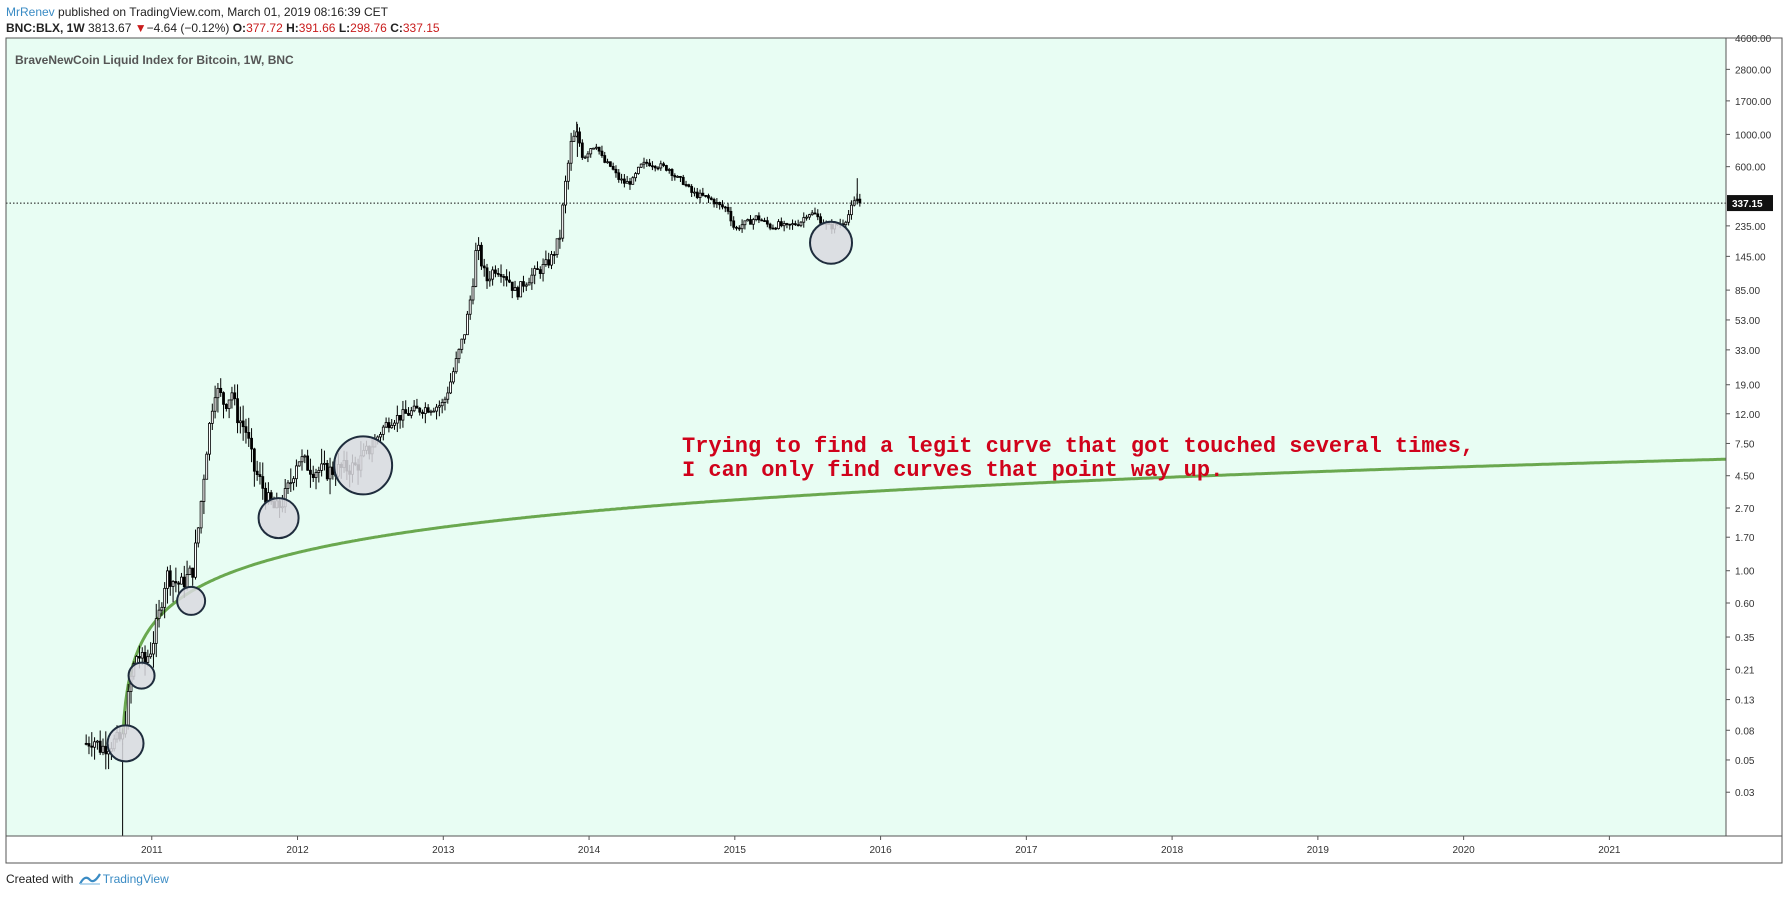 This screenshot has height=900, width=1788. What do you see at coordinates (1750, 227) in the screenshot?
I see `y-tick-label: 235.00` at bounding box center [1750, 227].